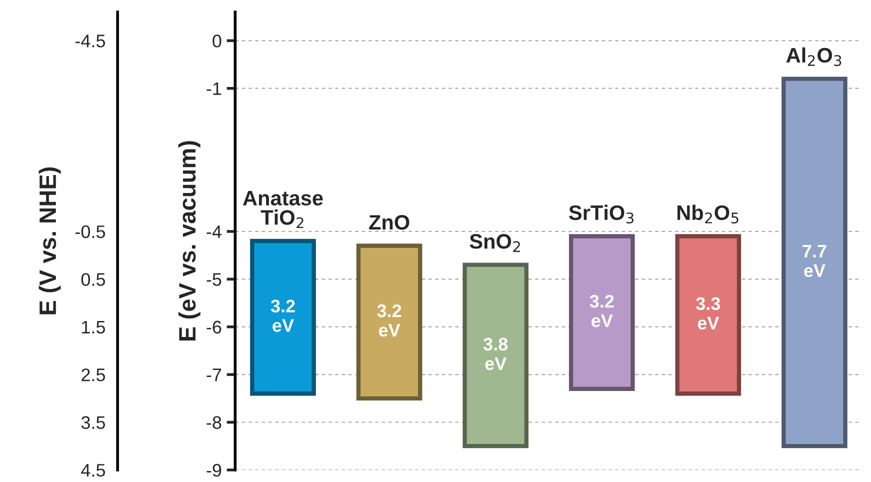 This screenshot has width=871, height=482. What do you see at coordinates (90, 41) in the screenshot?
I see `y2-tick-label: -4.5` at bounding box center [90, 41].